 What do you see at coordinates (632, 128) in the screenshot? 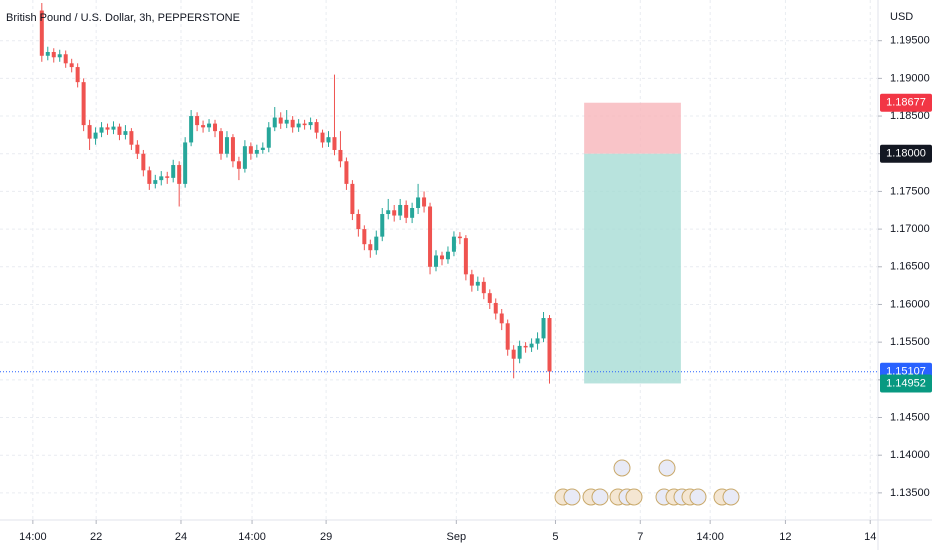
I see `stop-zone` at bounding box center [632, 128].